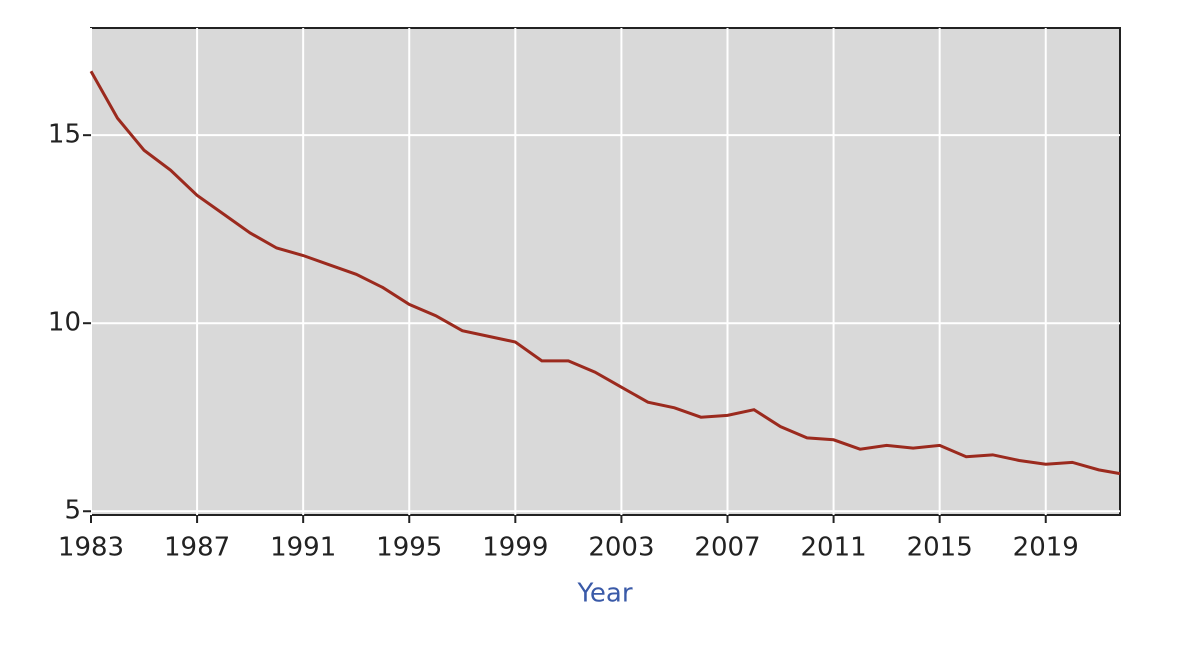 This screenshot has width=1200, height=652. I want to click on y-tick-label: 10, so click(64, 323).